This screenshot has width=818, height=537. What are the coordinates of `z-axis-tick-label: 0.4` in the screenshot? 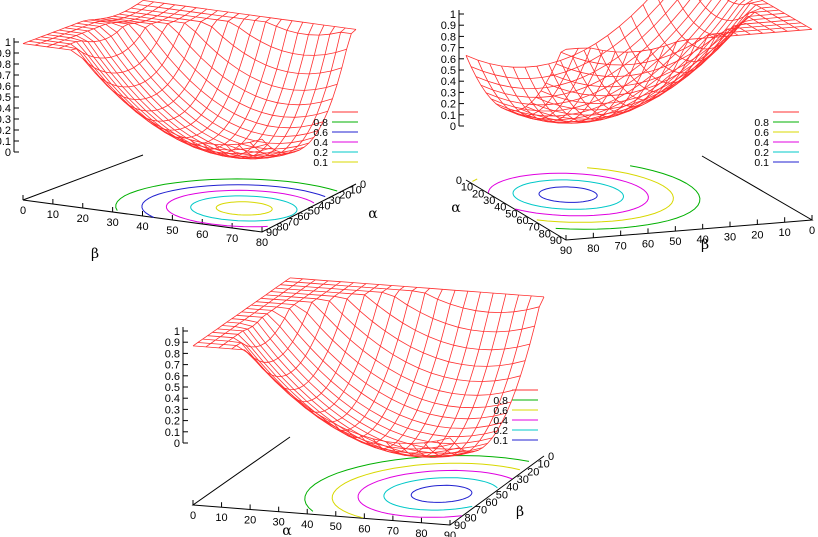 It's located at (5, 109).